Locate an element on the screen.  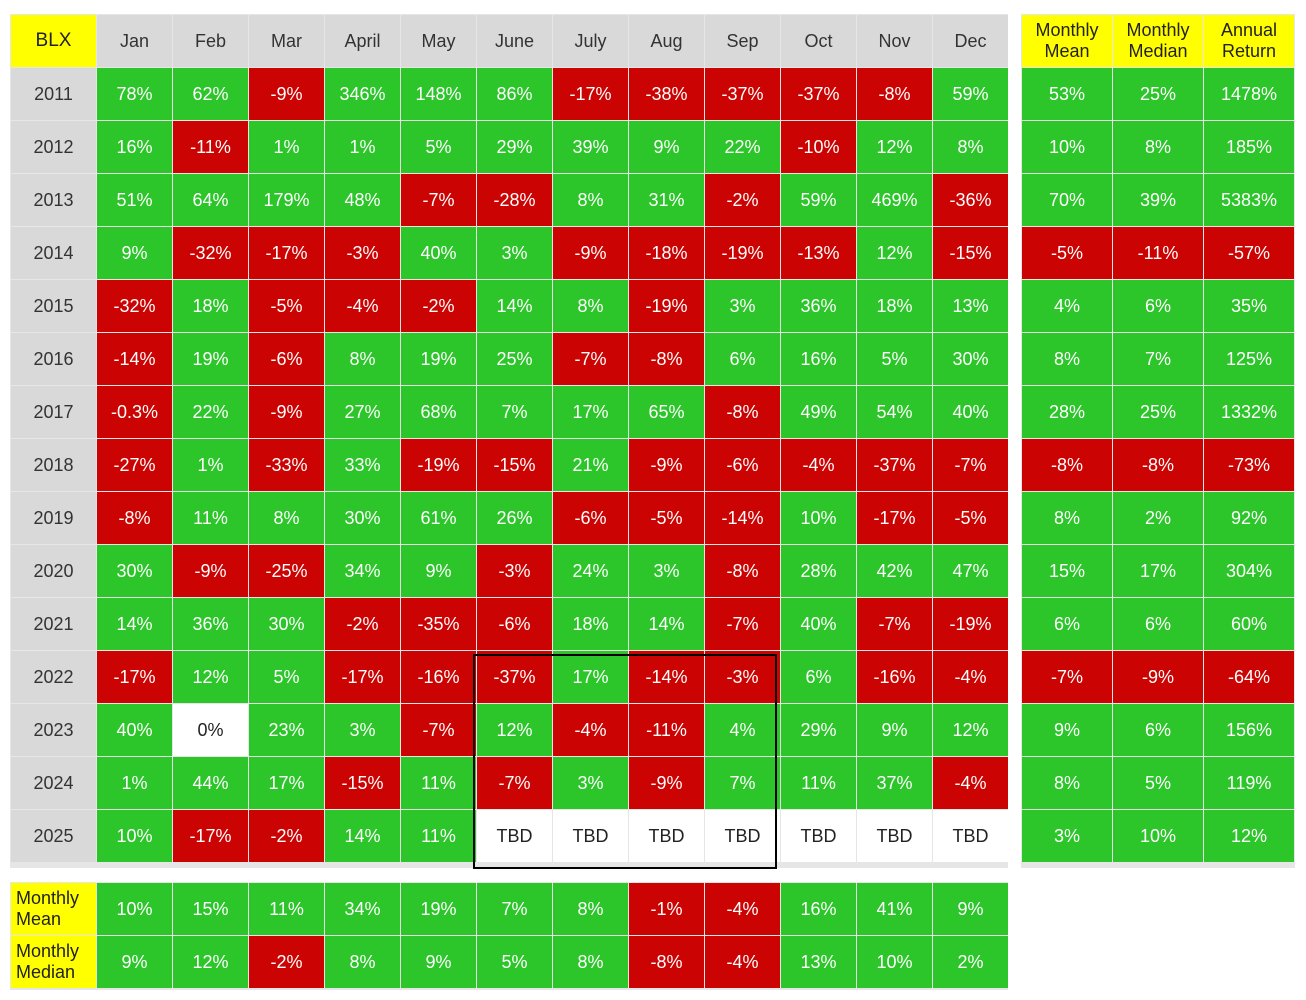
bottom-value-cell: 8% is located at coordinates (590, 909).